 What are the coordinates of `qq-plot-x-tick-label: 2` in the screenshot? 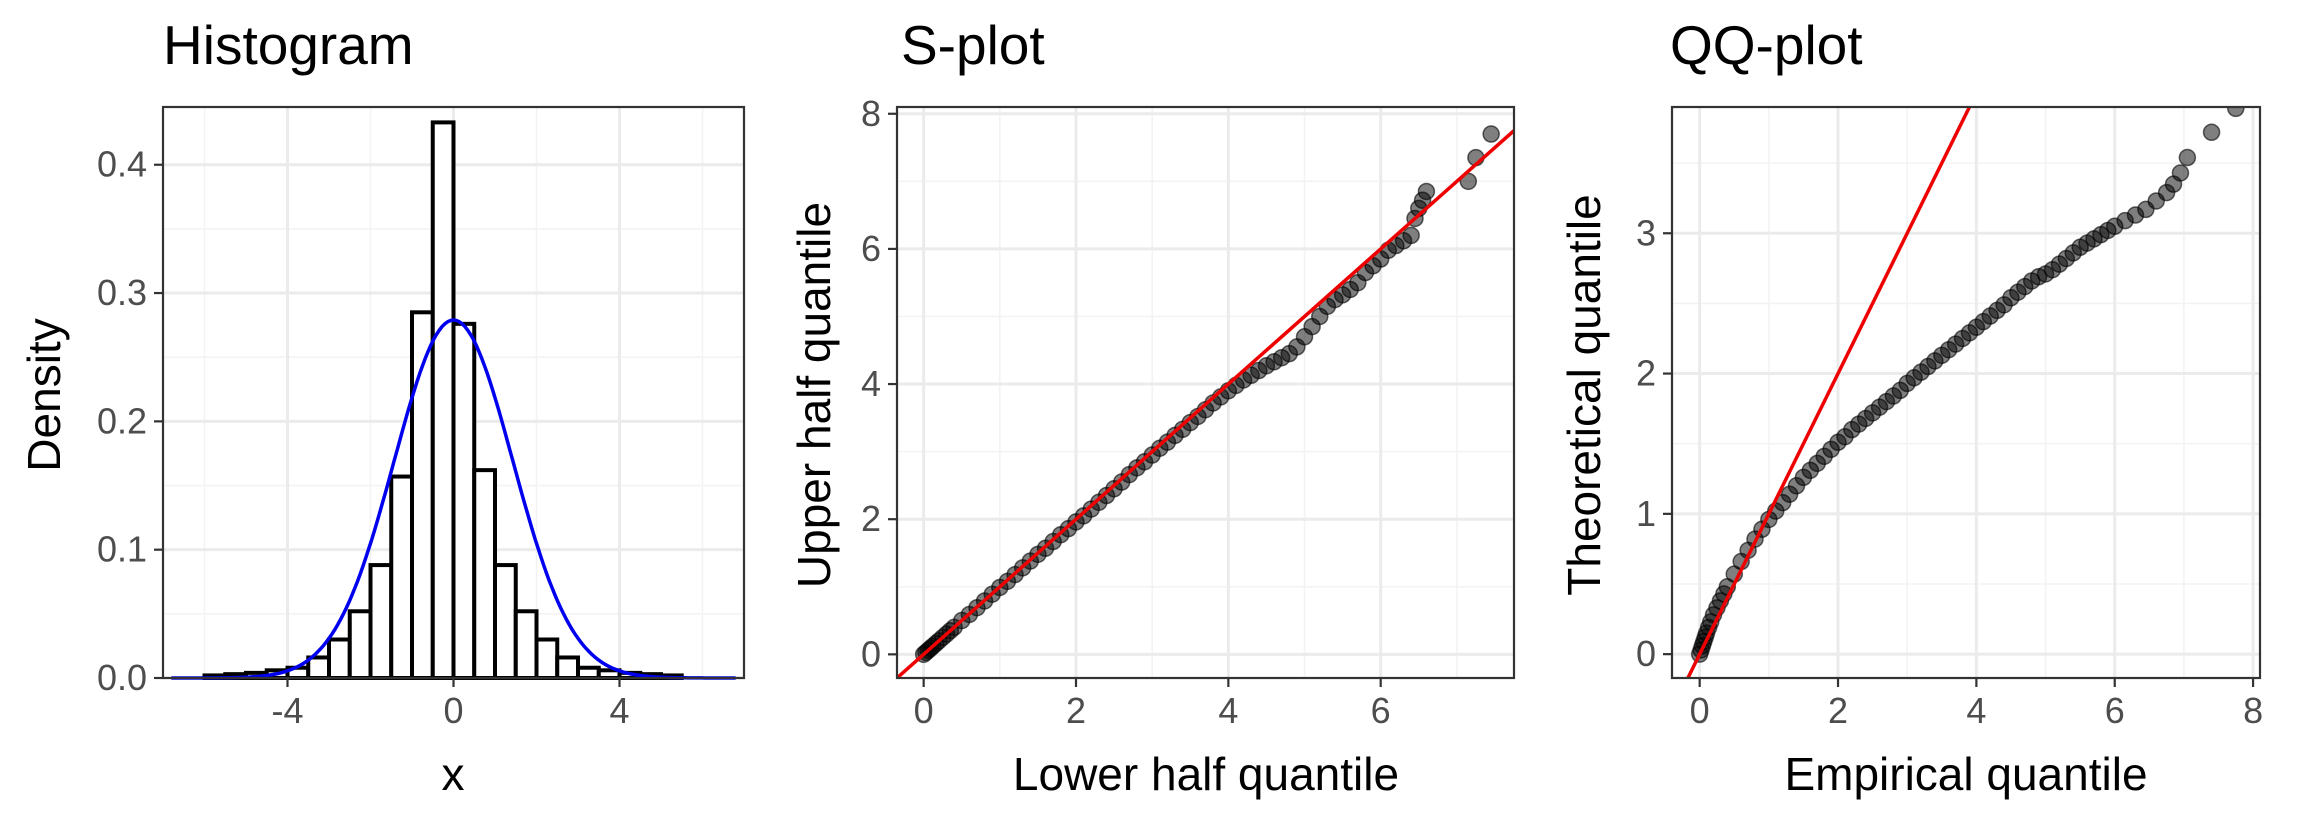 It's located at (1838, 710).